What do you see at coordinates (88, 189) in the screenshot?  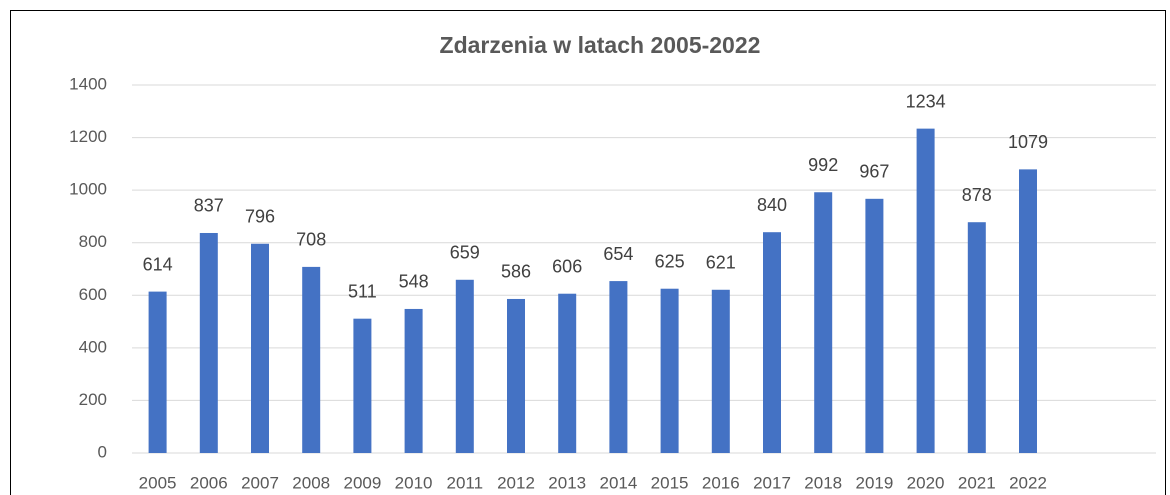 I see `y-tick-label: 1000` at bounding box center [88, 189].